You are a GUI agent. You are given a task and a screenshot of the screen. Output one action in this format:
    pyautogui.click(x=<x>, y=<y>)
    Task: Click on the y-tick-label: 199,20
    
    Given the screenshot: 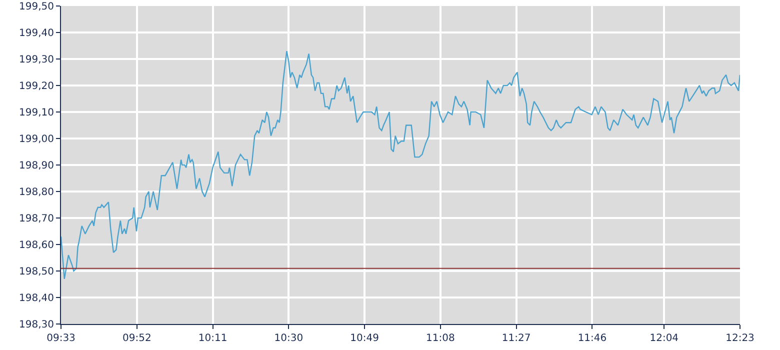 What is the action you would take?
    pyautogui.click(x=36, y=86)
    